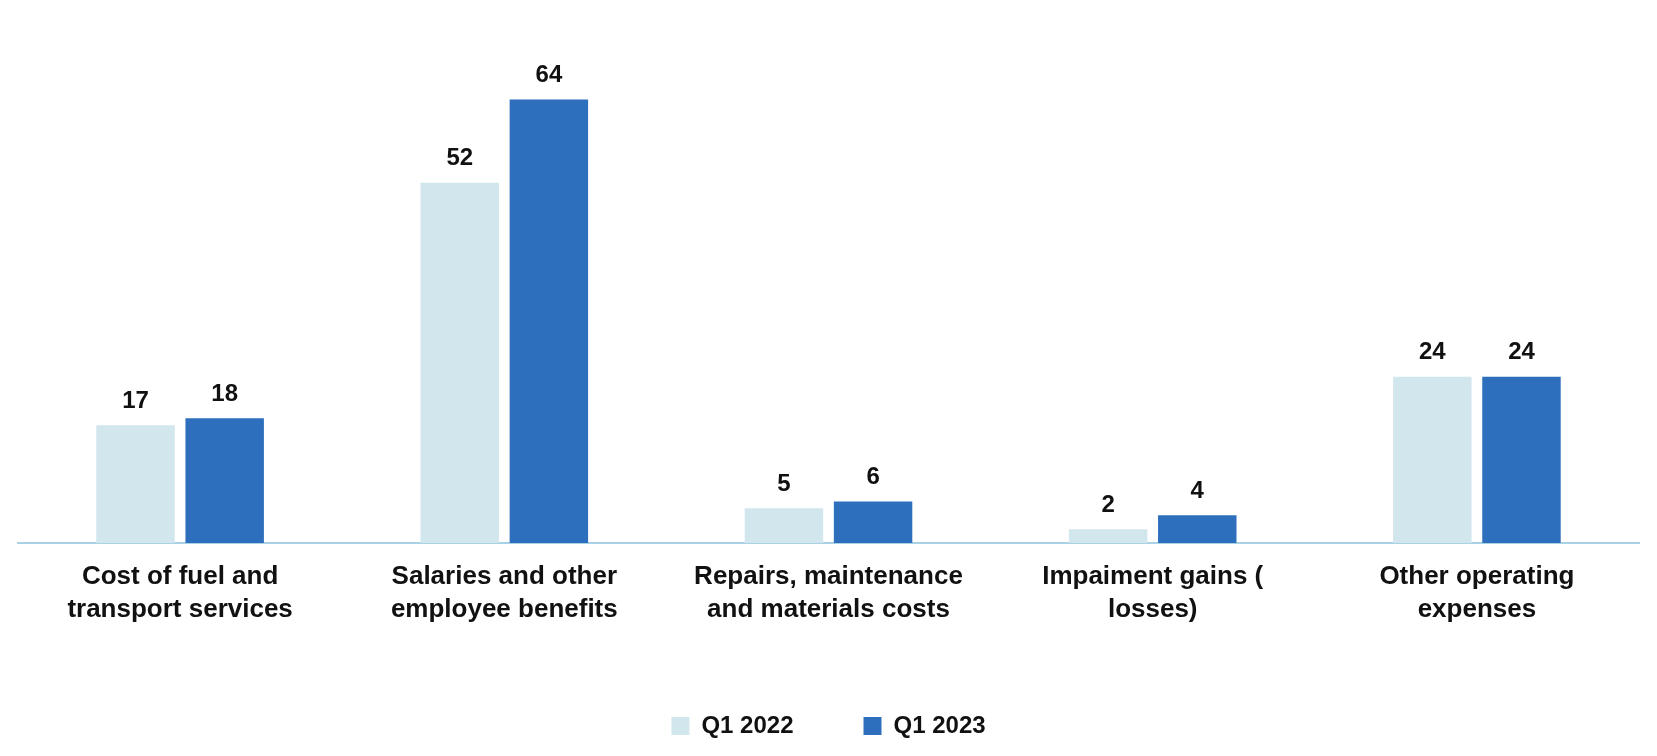  I want to click on x-tick-label: Impaiment gains ( losses), so click(1153, 591).